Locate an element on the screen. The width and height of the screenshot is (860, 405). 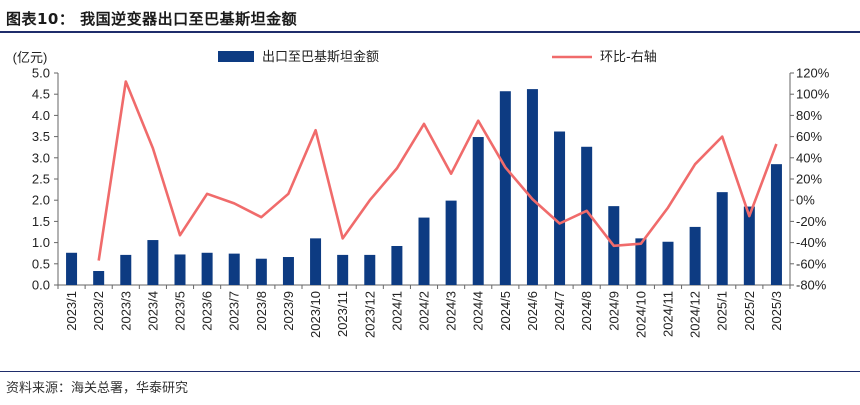
x-tick-label: 2025/3 is located at coordinates (776, 311).